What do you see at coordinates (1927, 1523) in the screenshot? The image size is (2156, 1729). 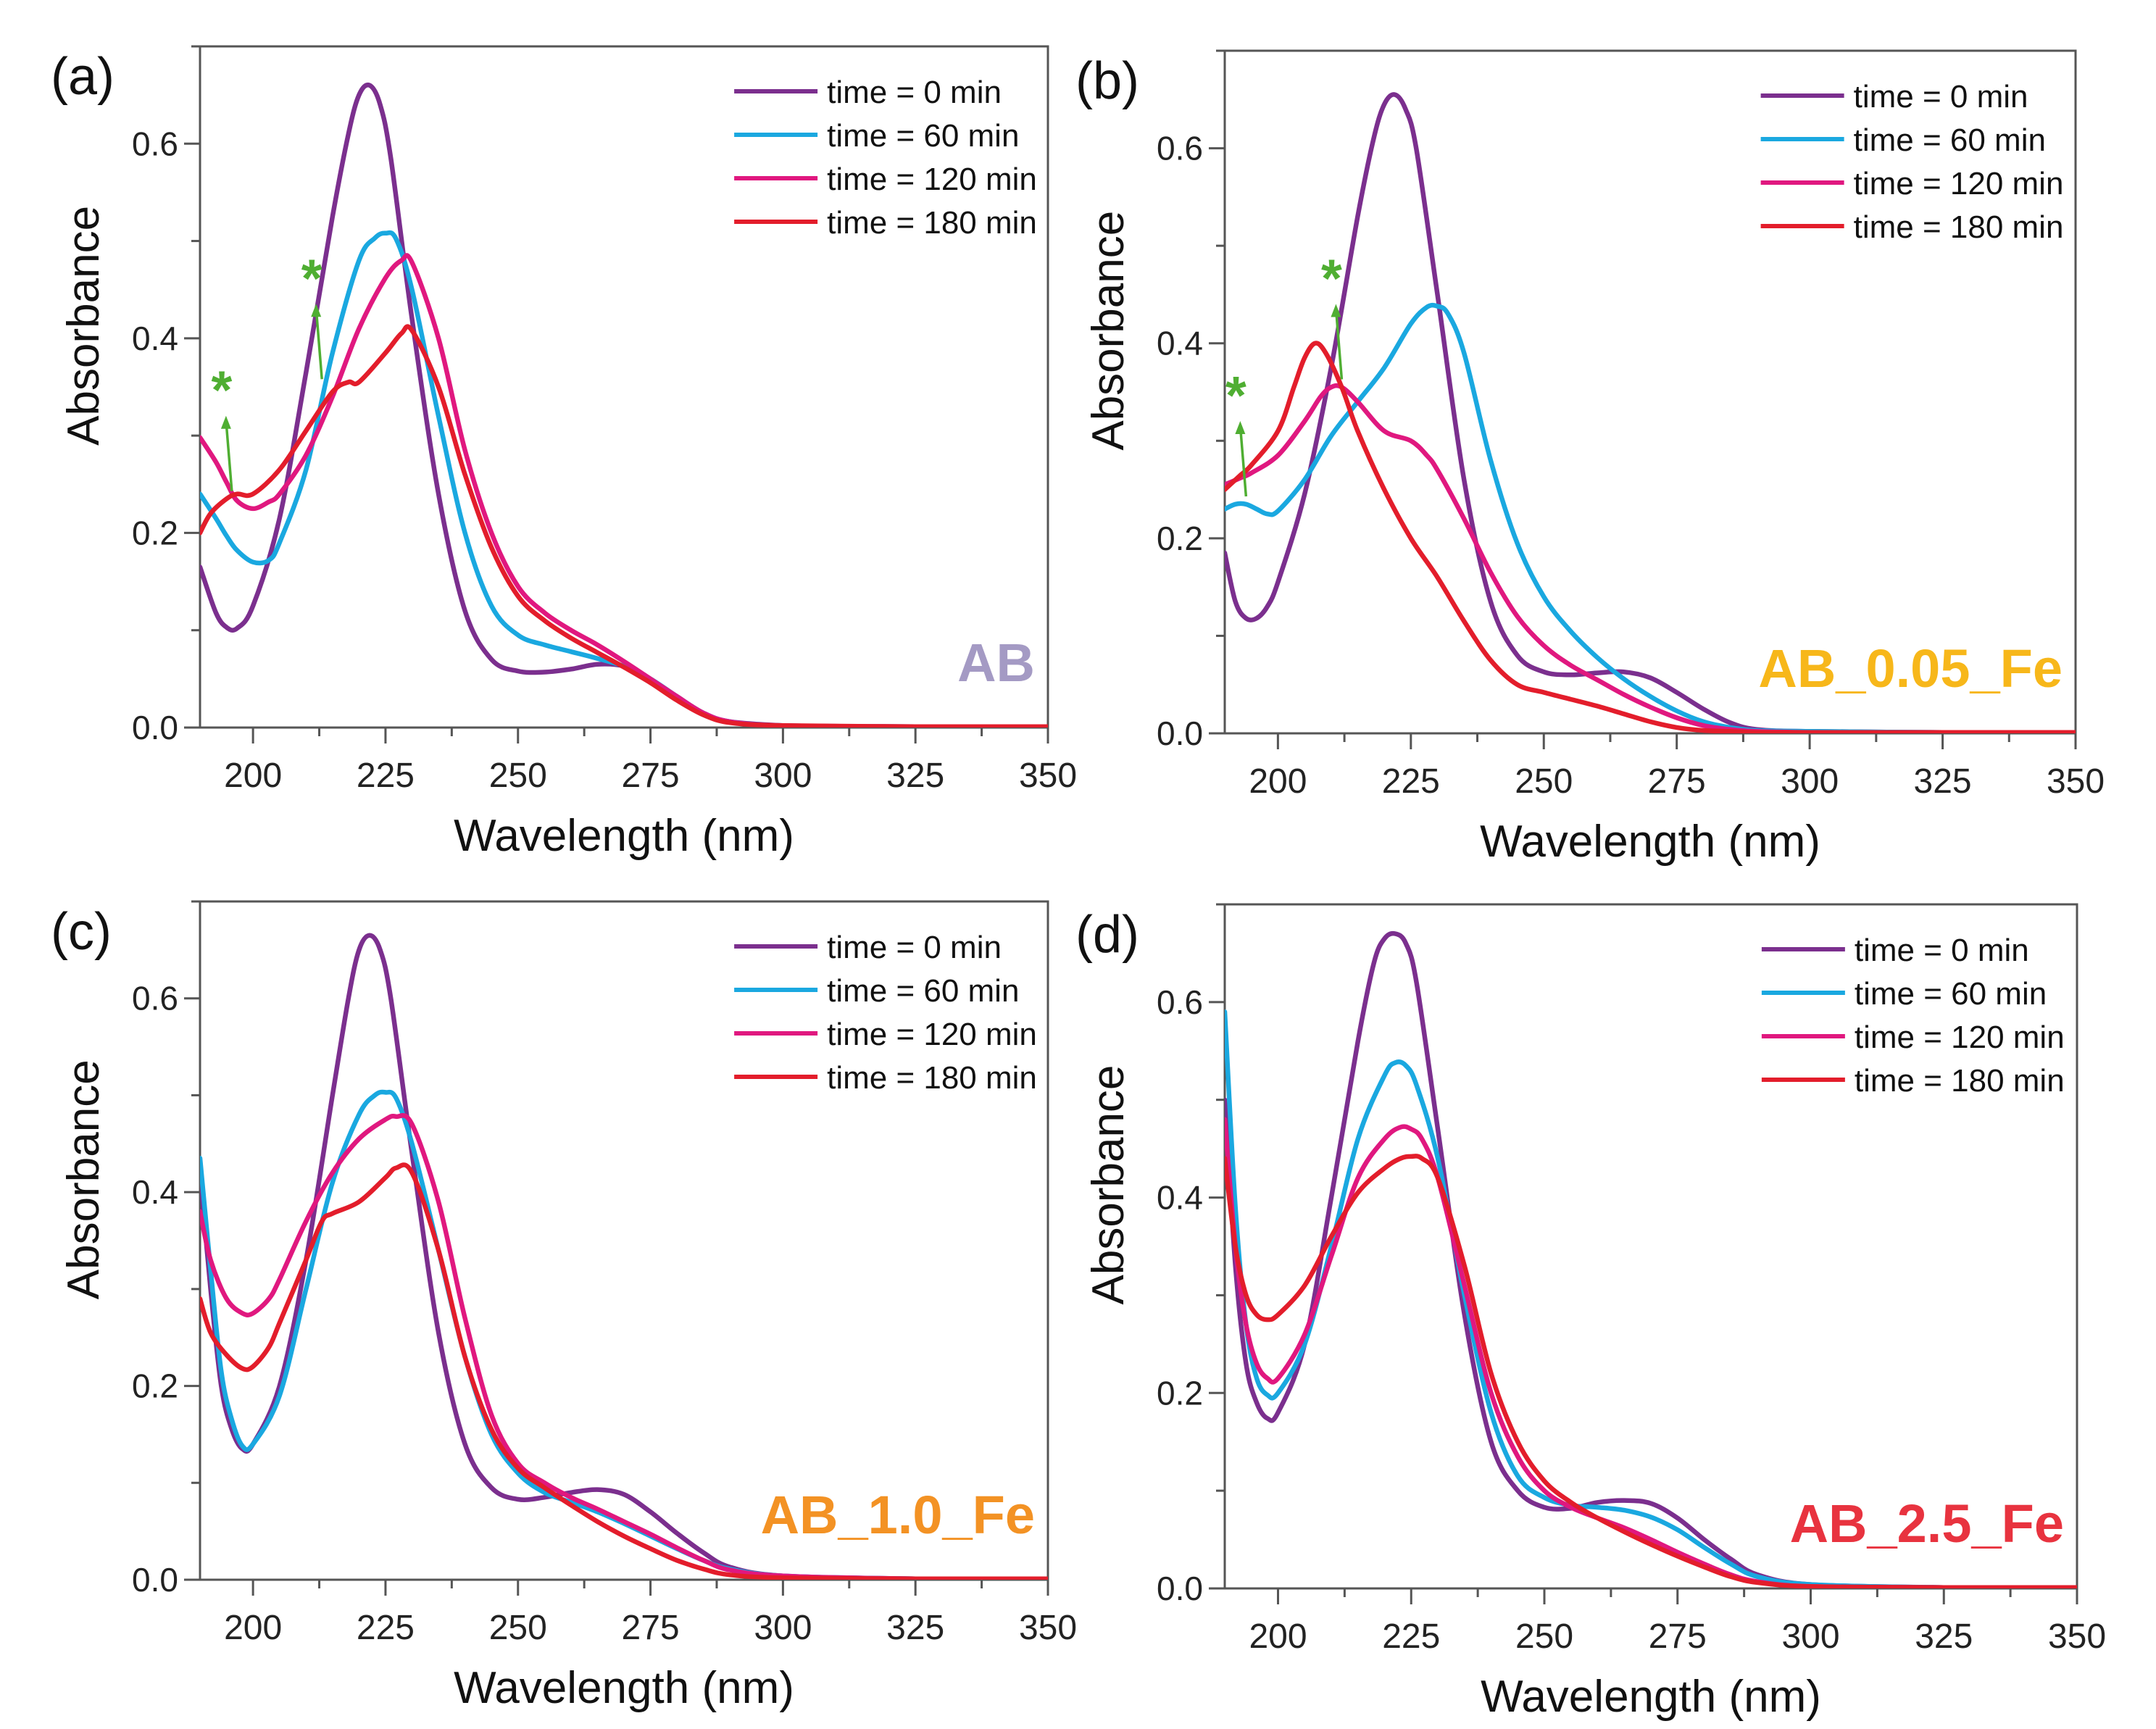 I see `sample-tag: AB_2.5_Fe` at bounding box center [1927, 1523].